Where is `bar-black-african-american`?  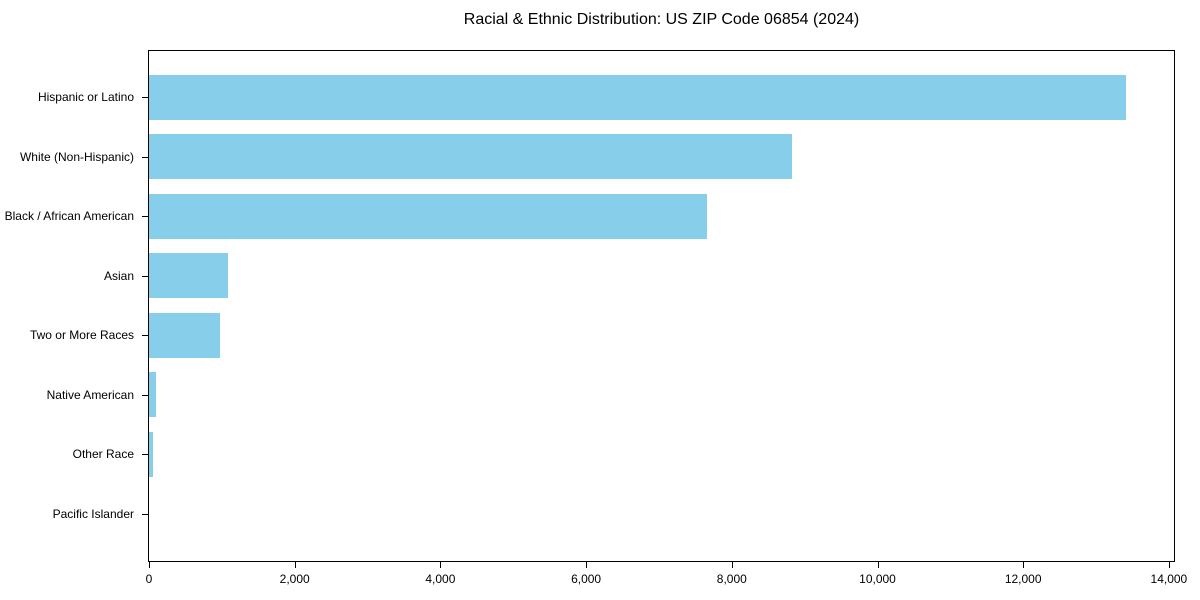 bar-black-african-american is located at coordinates (428, 216).